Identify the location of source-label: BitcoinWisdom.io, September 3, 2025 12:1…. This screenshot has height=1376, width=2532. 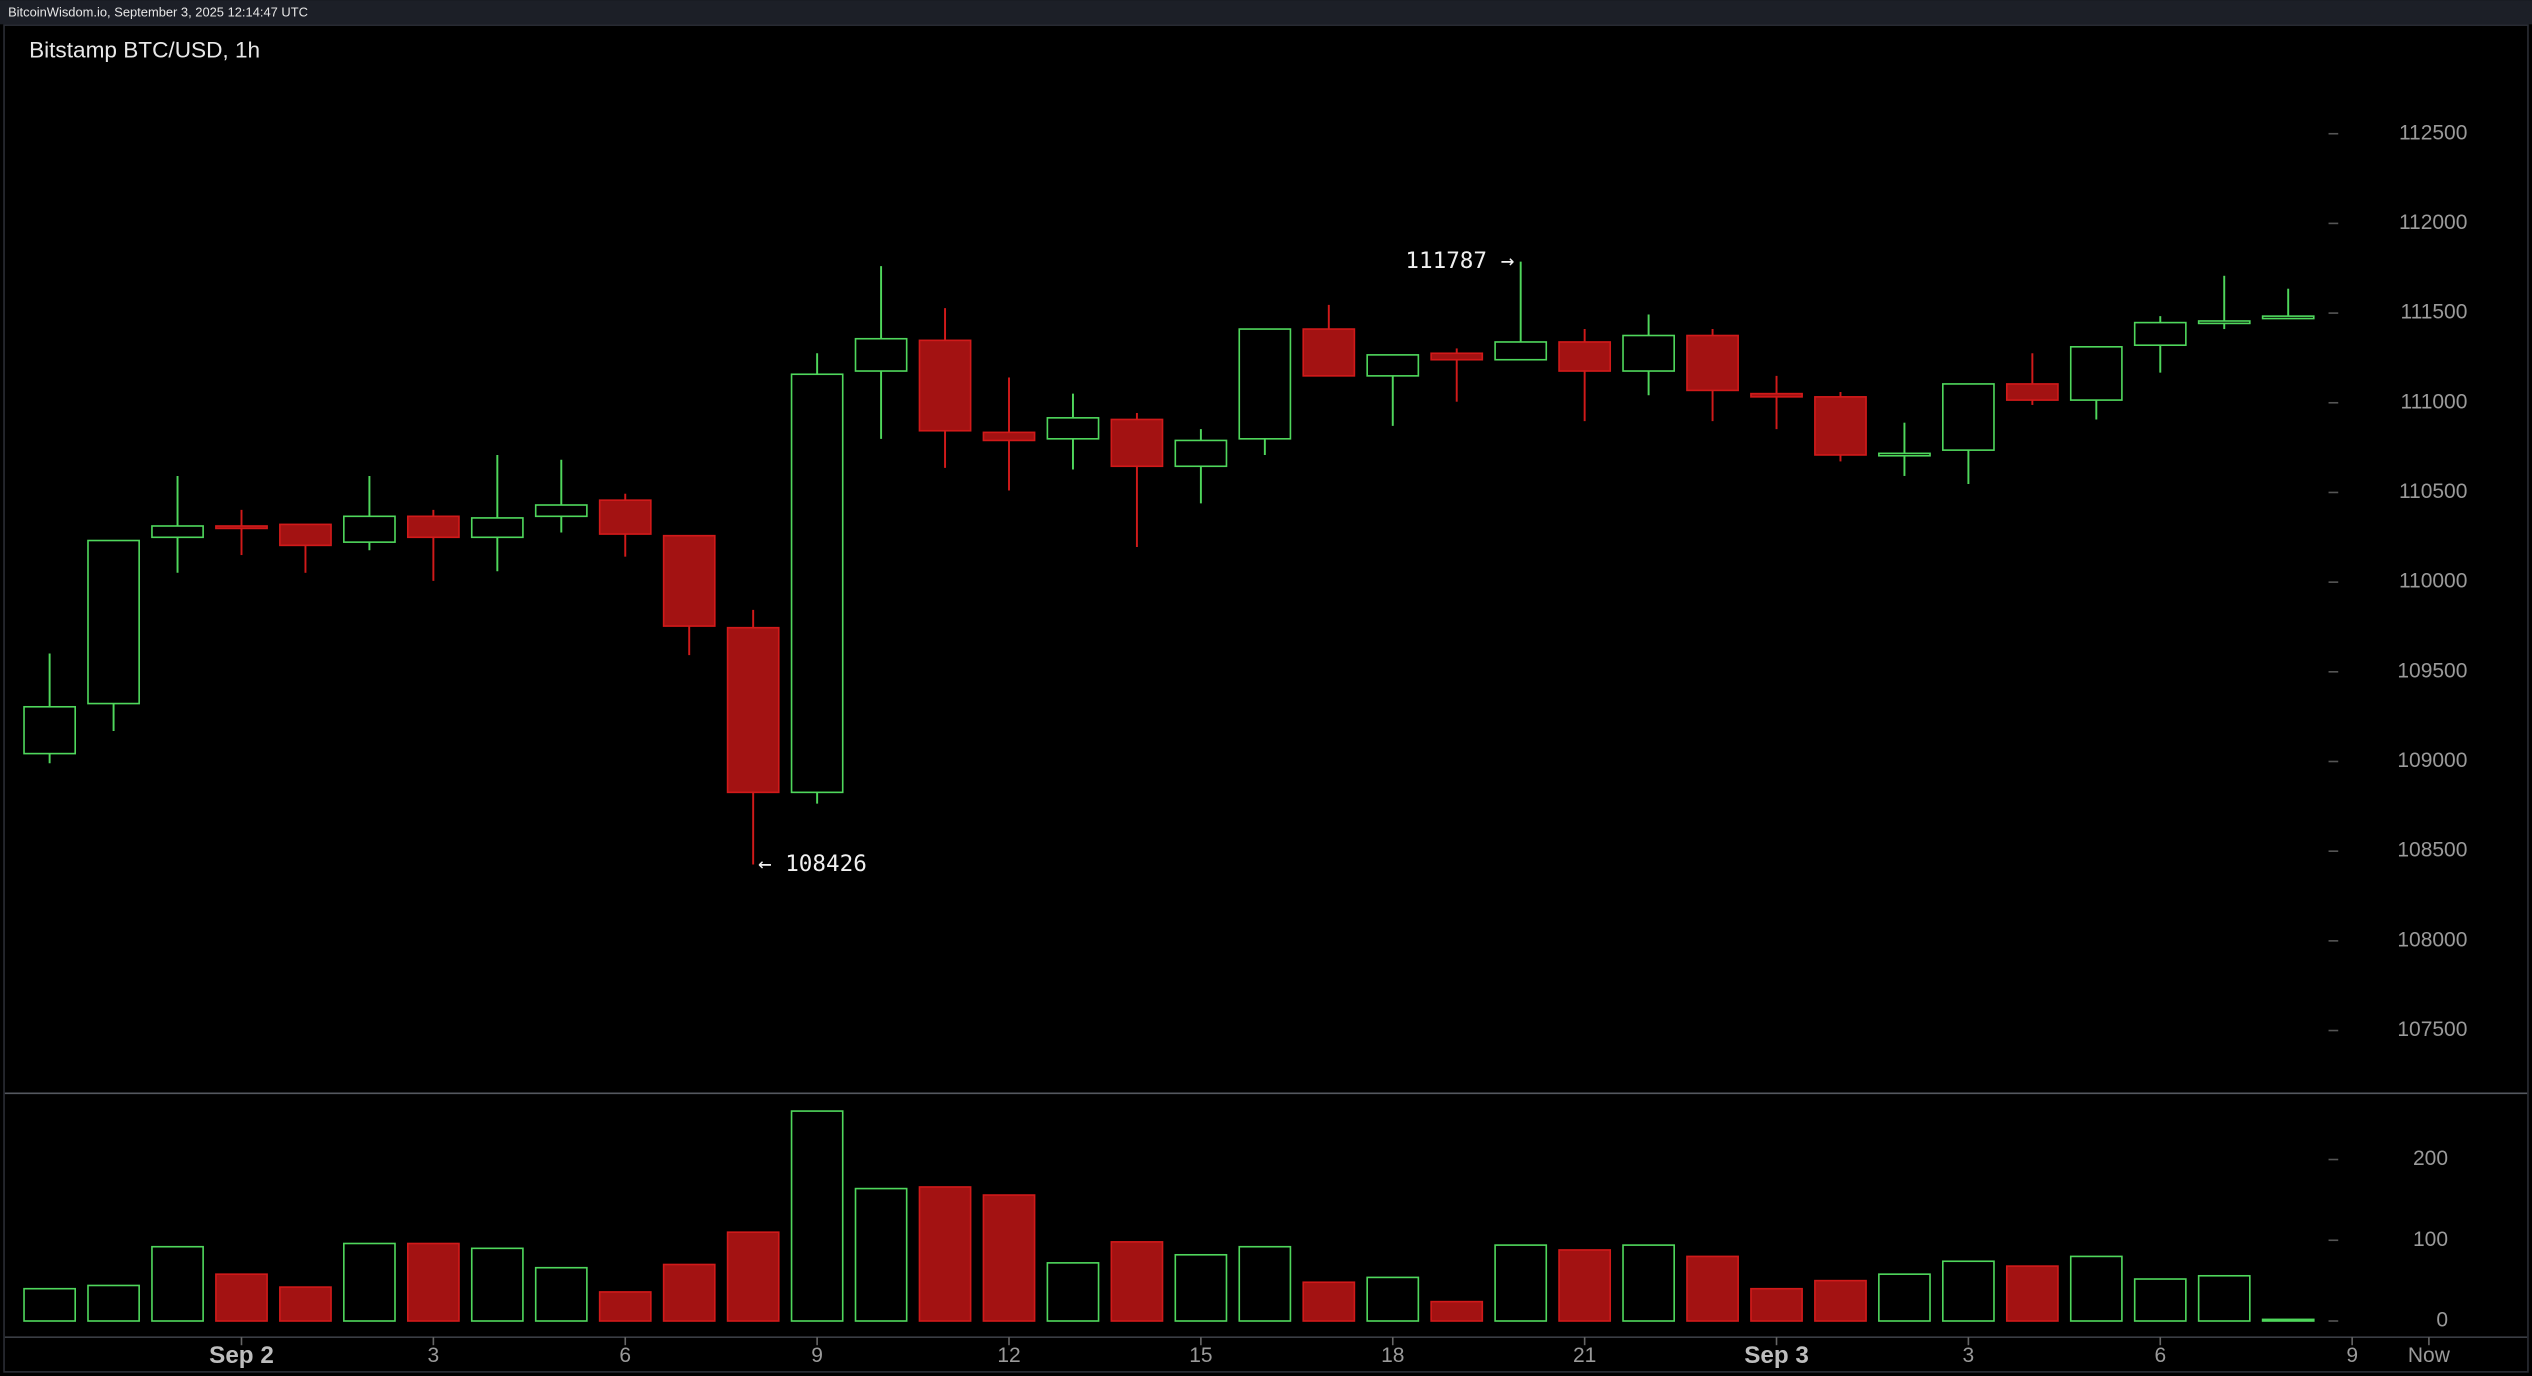
(158, 11).